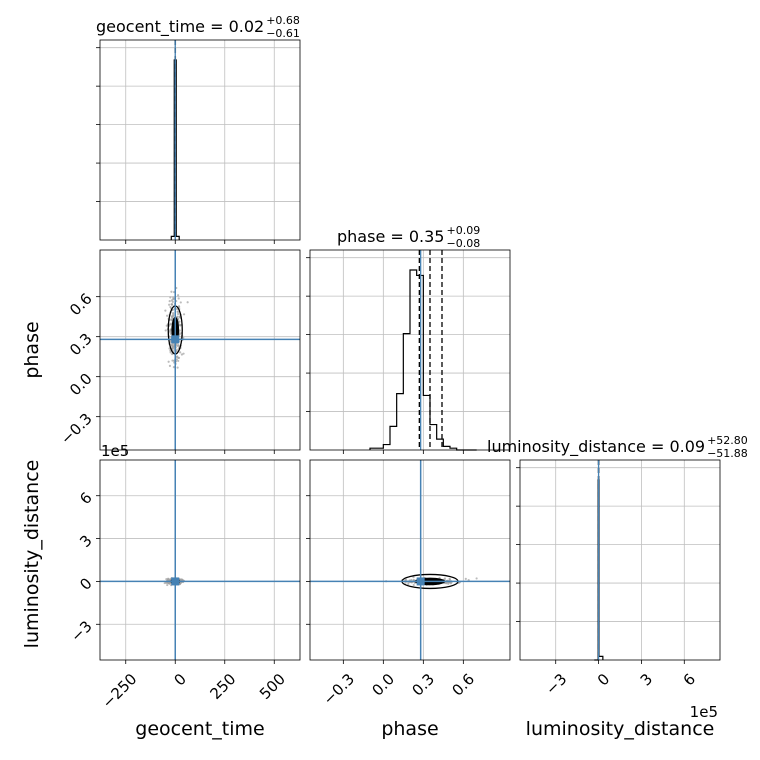 This screenshot has height=760, width=760. What do you see at coordinates (85, 583) in the screenshot?
I see `y-tick-label-luminosity_distance: 0` at bounding box center [85, 583].